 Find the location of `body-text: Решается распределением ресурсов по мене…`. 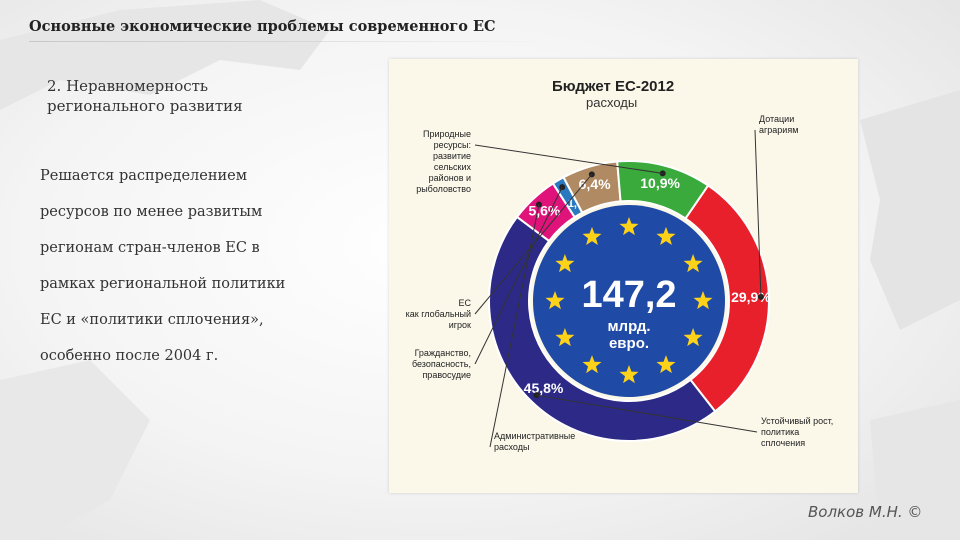

body-text: Решается распределением ресурсов по мене… is located at coordinates (205, 274).